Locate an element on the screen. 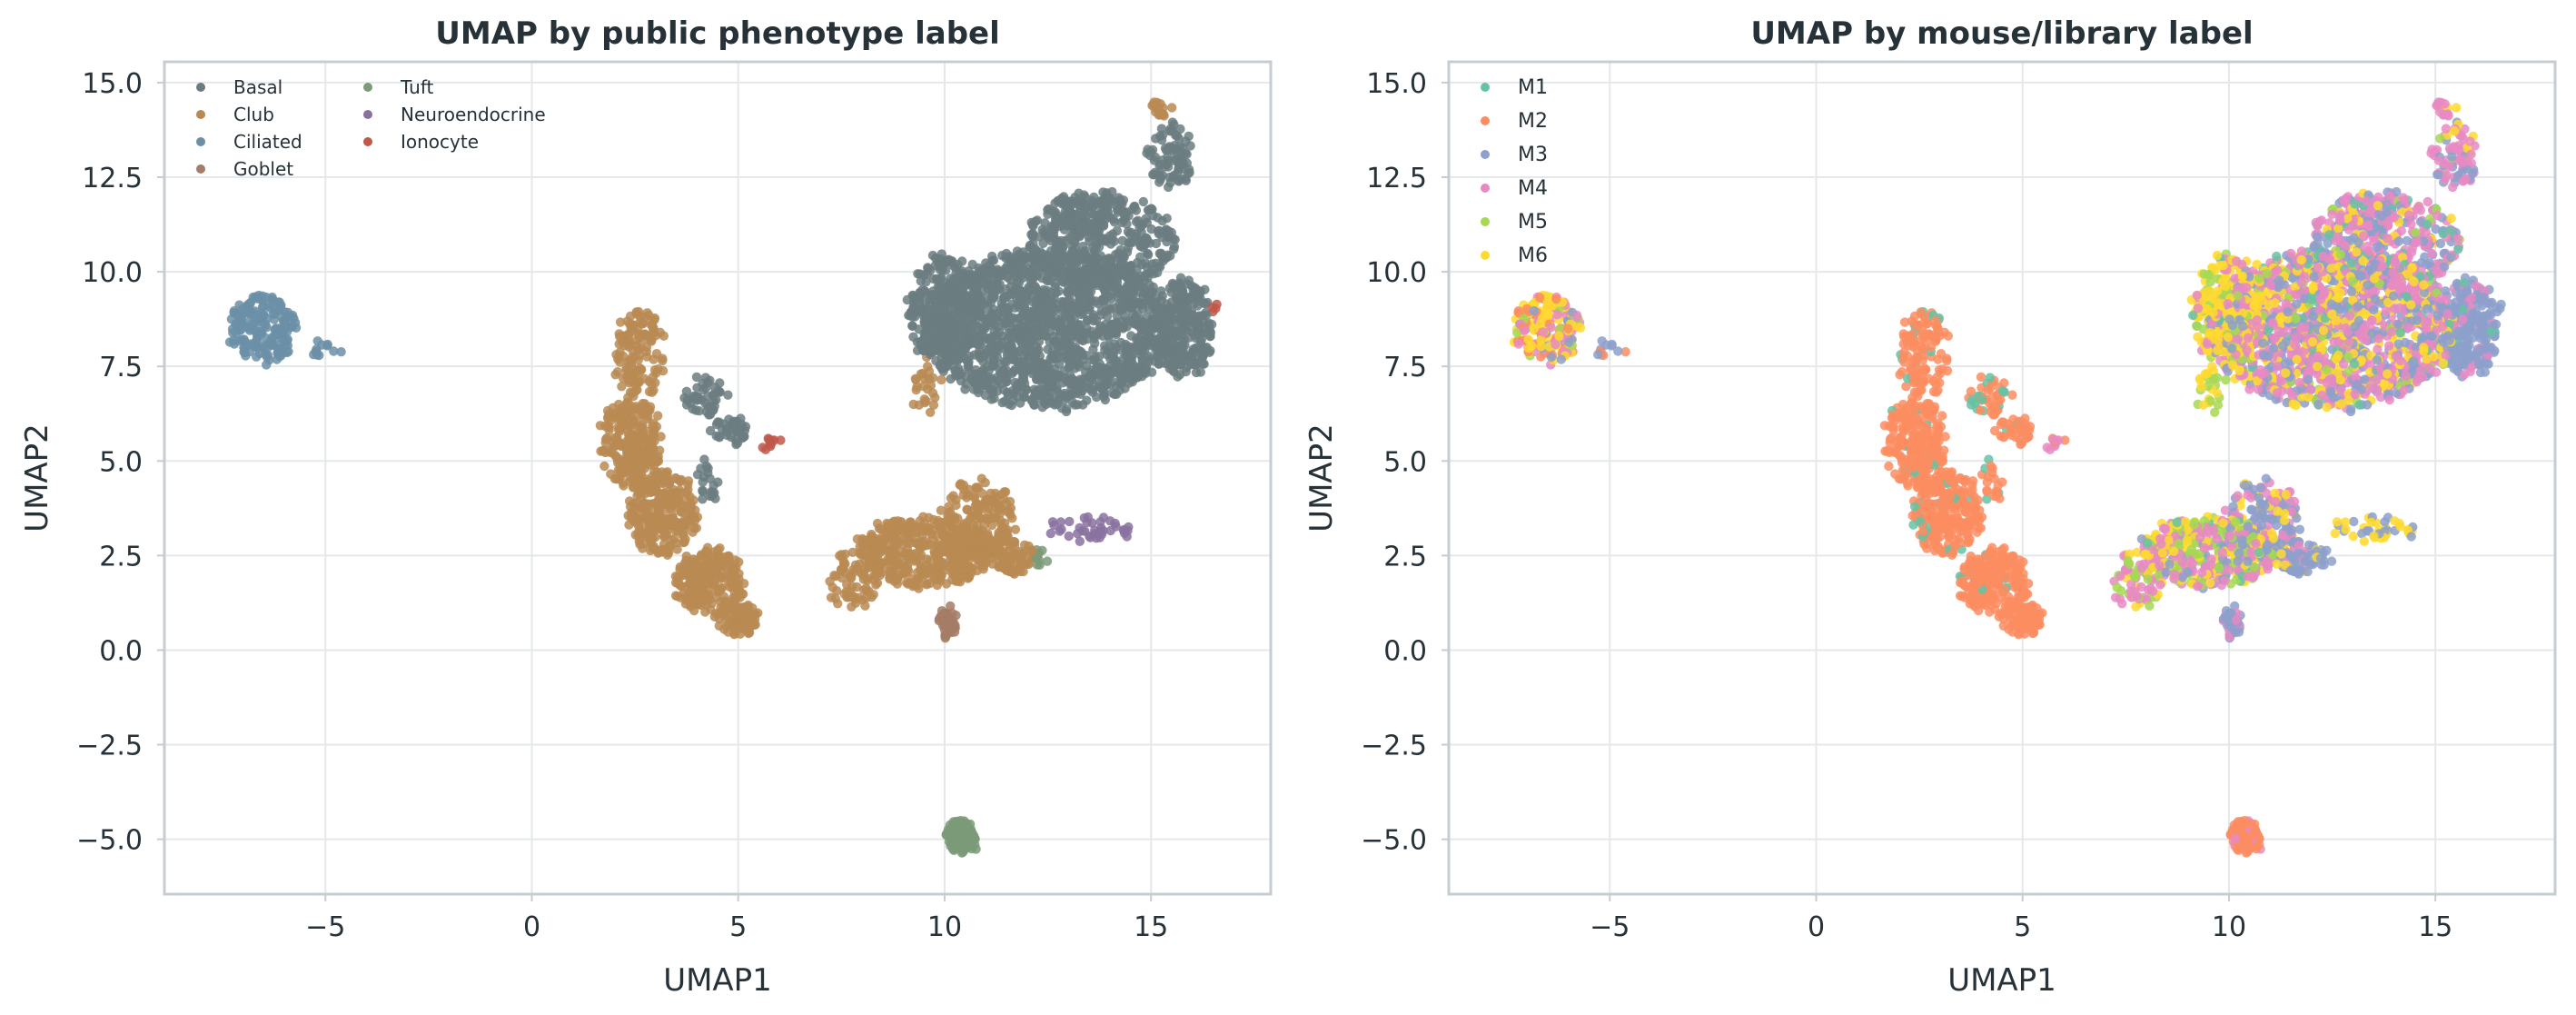  legend-label: Tuft is located at coordinates (417, 87).